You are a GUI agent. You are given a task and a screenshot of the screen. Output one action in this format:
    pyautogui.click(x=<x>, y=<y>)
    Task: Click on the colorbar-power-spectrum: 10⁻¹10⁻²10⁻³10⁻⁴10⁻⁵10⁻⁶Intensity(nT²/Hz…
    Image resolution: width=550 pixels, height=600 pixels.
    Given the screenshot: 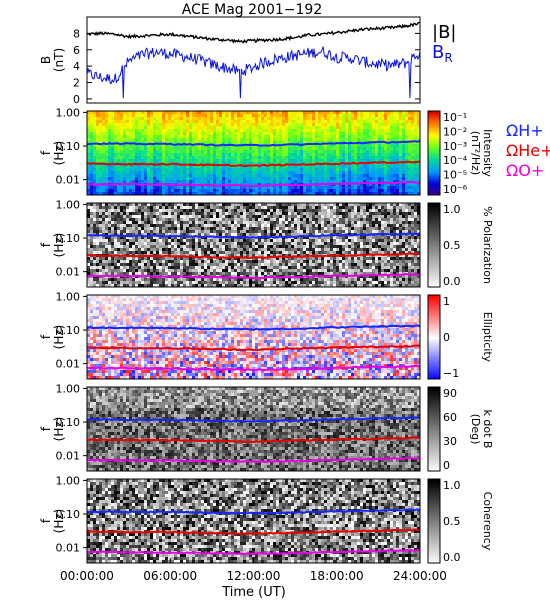 What is the action you would take?
    pyautogui.click(x=460, y=153)
    